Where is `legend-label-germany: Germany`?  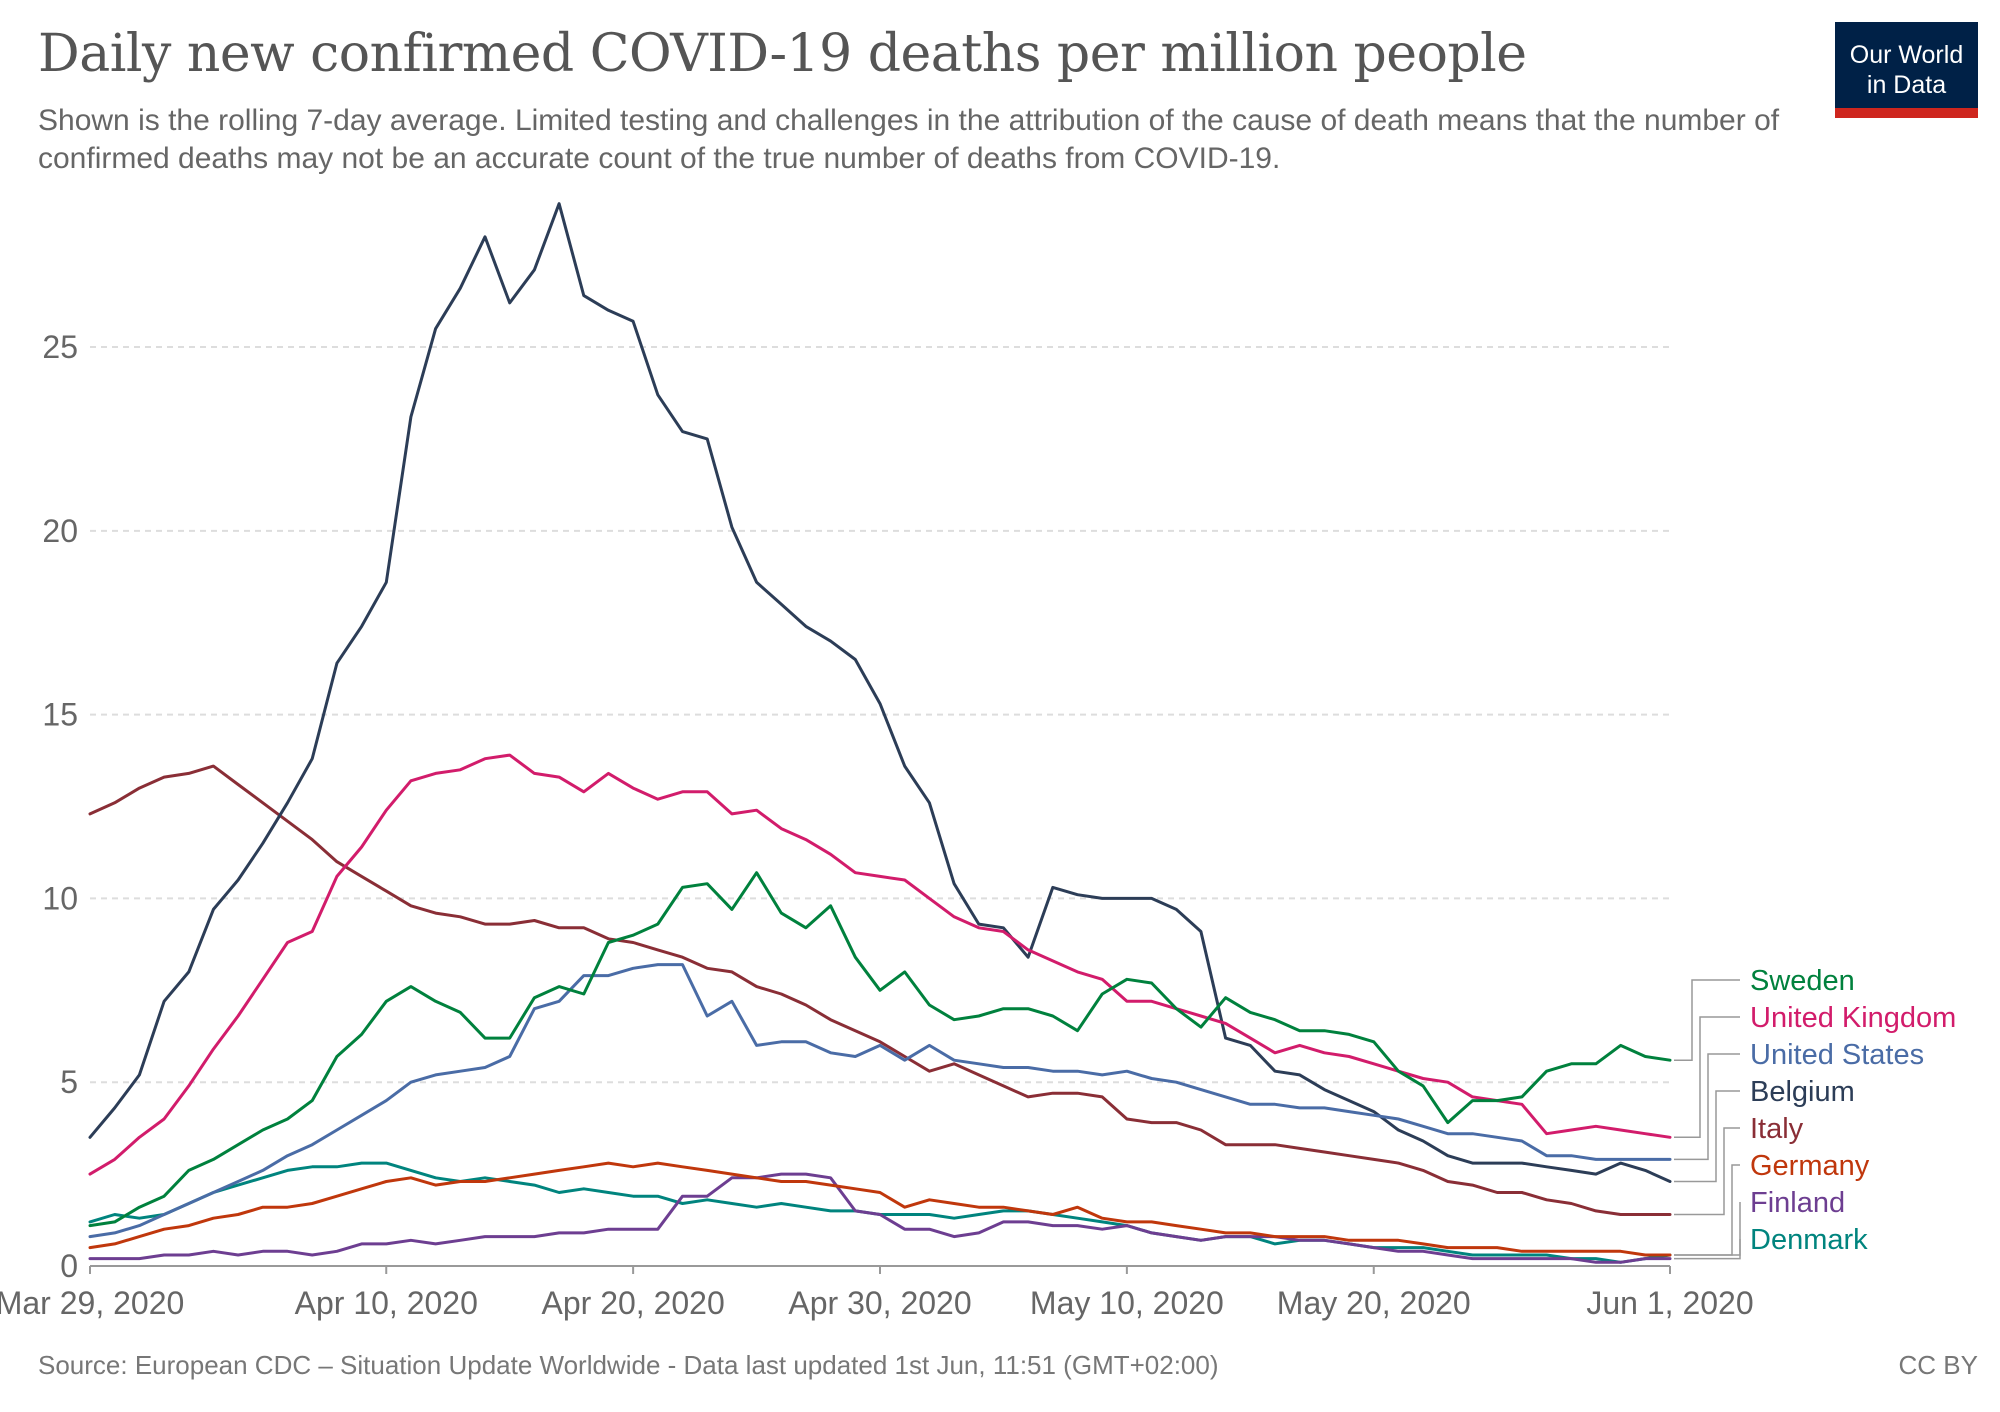
legend-label-germany: Germany is located at coordinates (1810, 1166).